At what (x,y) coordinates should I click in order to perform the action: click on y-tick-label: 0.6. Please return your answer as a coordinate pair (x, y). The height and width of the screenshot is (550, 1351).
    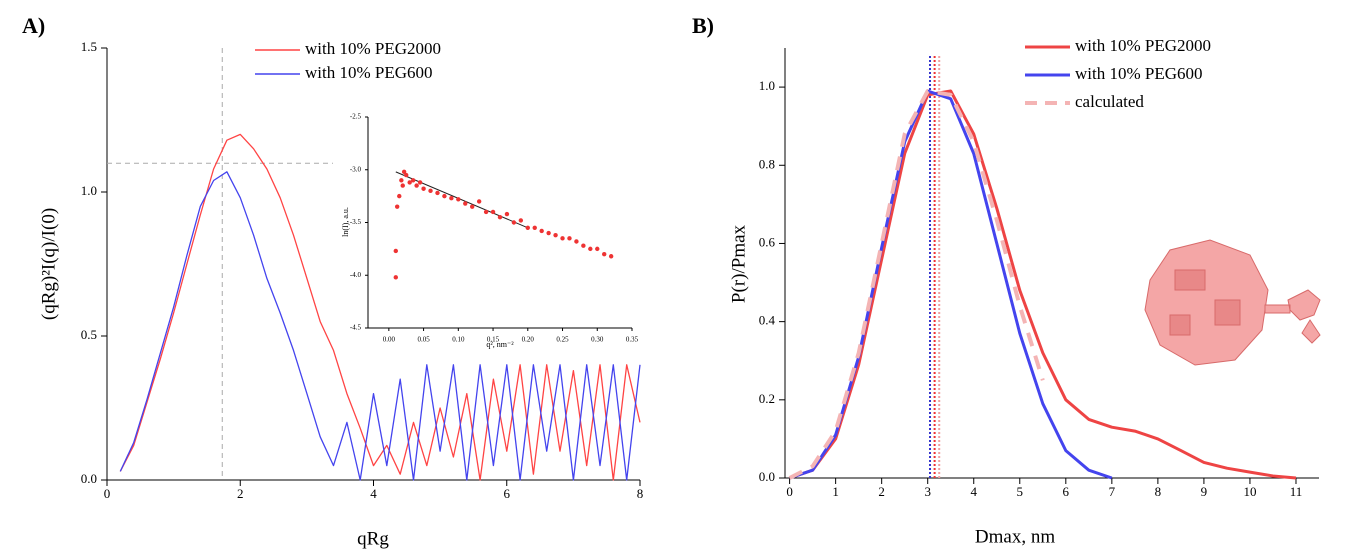
    Looking at the image, I should click on (767, 241).